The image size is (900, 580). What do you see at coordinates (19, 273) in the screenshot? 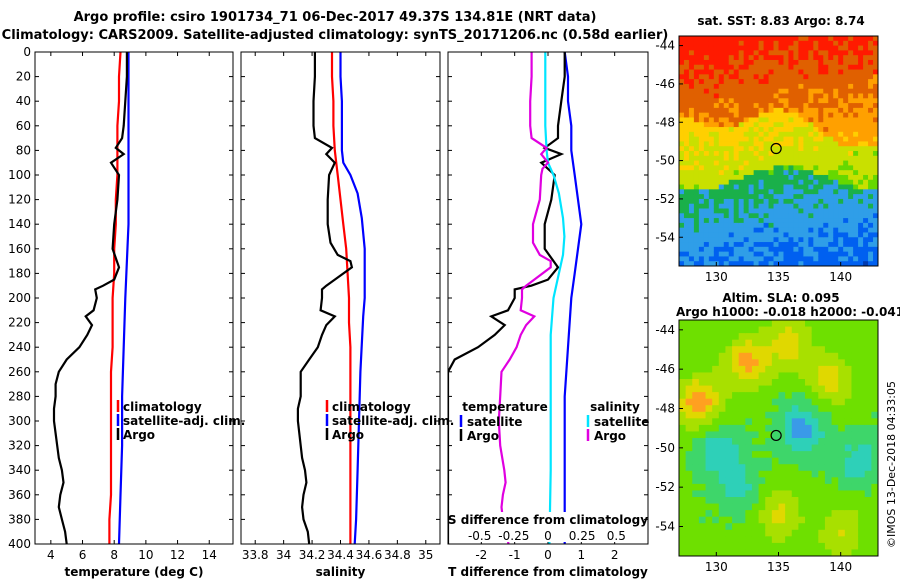
I see `depth-tick-label-9: 180` at bounding box center [19, 273].